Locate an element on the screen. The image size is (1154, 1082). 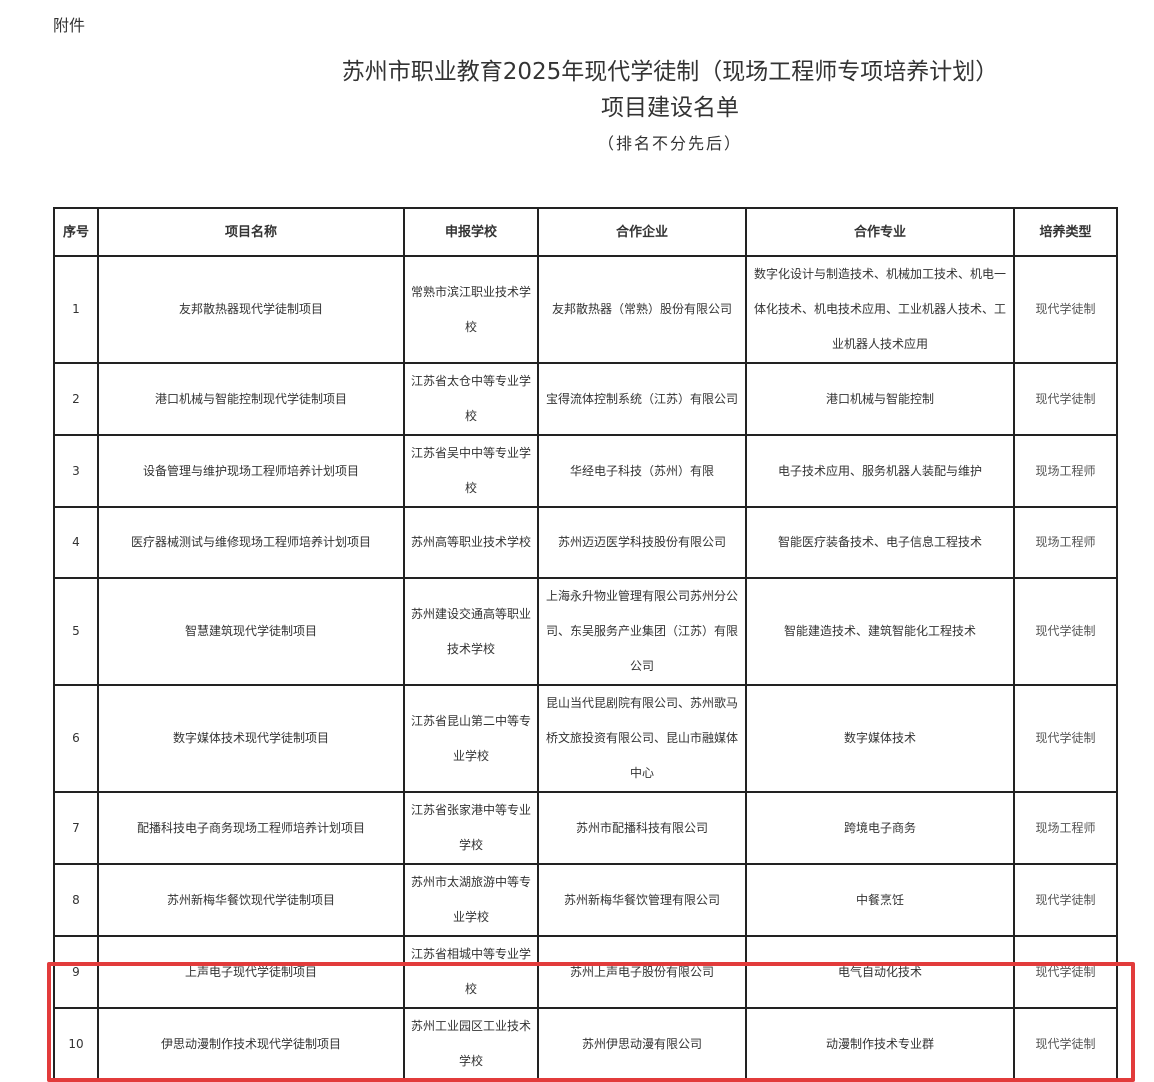
cell-company: 上海永升物业管理有限公司苏州分公司、东吴服务产业集团（江苏）有限公司 is located at coordinates (642, 631).